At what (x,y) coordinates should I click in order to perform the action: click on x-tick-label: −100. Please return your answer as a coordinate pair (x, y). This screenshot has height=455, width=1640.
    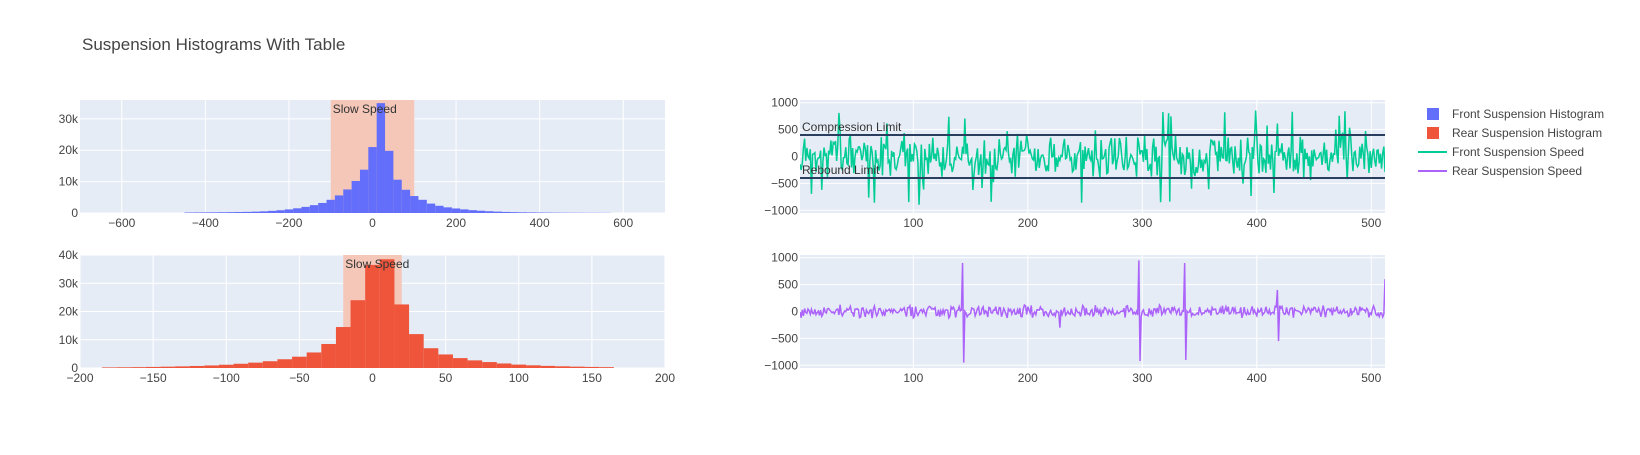
    Looking at the image, I should click on (226, 378).